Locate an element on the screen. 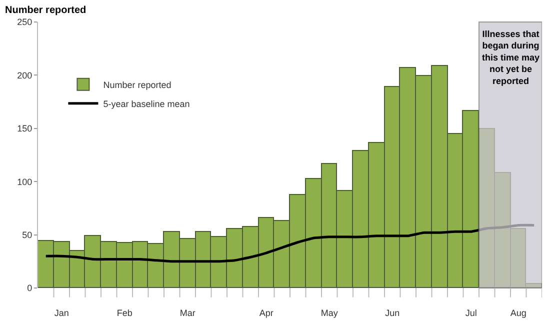 Image resolution: width=550 pixels, height=326 pixels. y-tick-label: 250 is located at coordinates (24, 22).